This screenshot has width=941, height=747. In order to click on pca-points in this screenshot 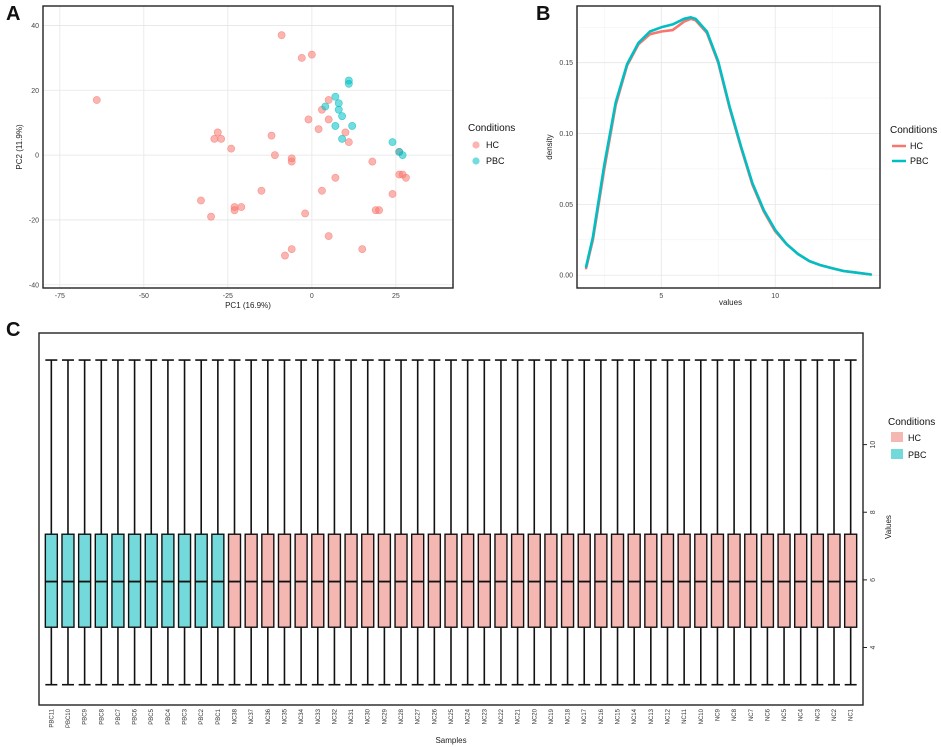, I will do `click(251, 145)`.